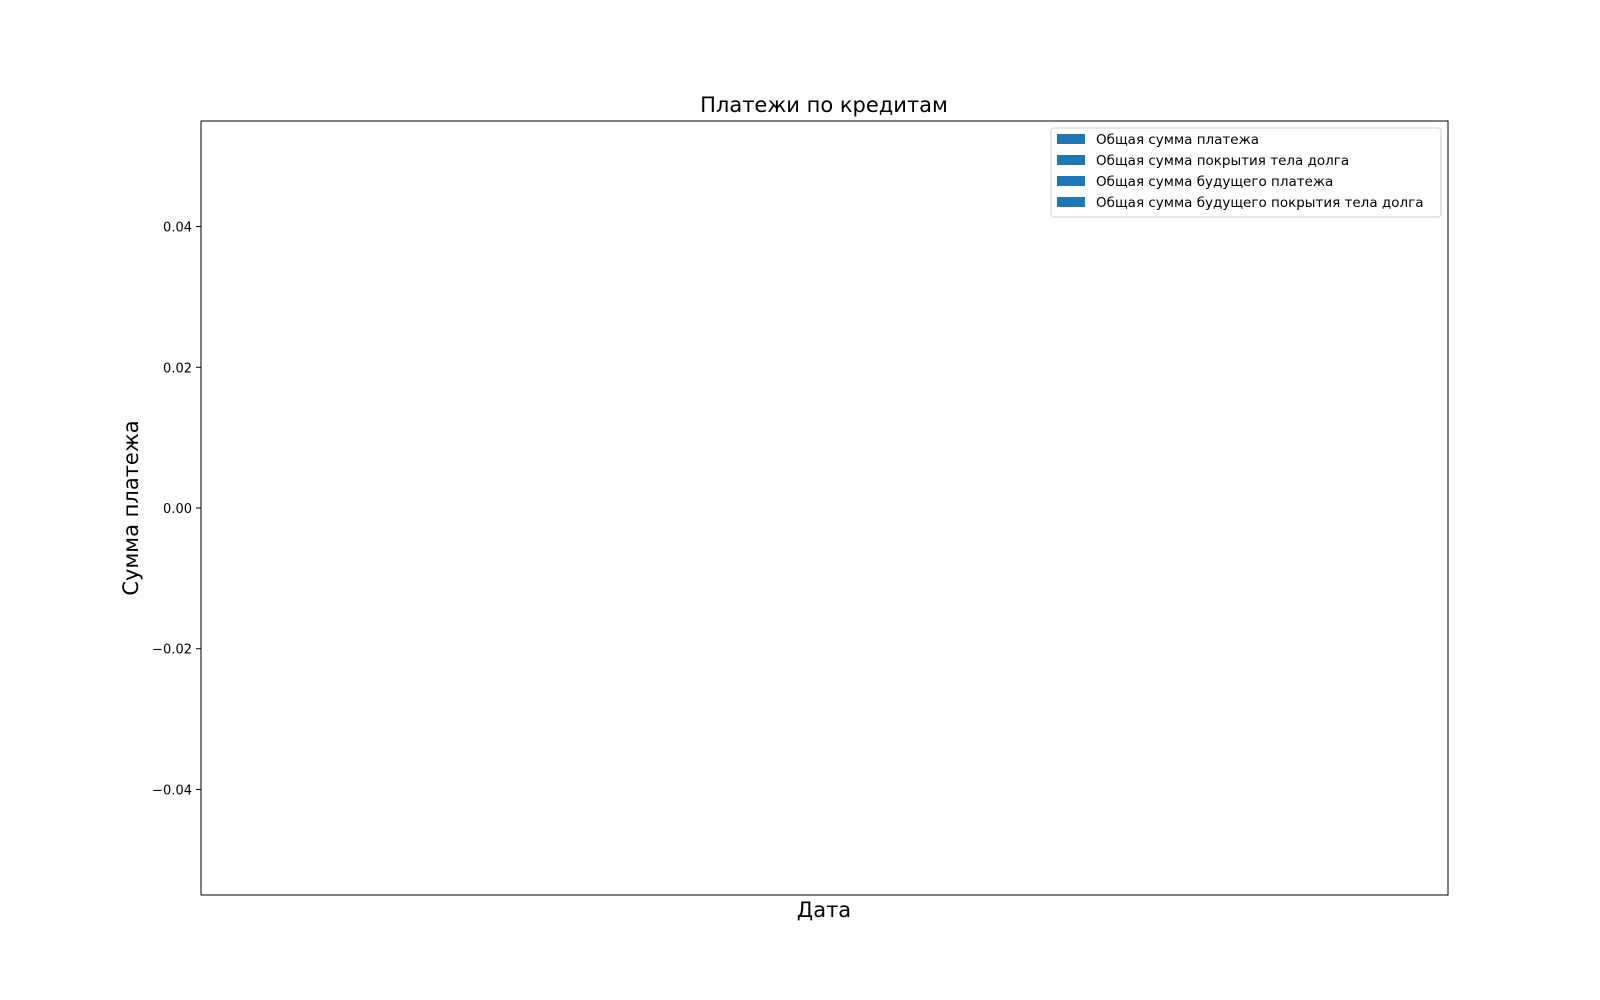 This screenshot has width=1600, height=1000. I want to click on y-axis-label: Сумма платежа, so click(131, 507).